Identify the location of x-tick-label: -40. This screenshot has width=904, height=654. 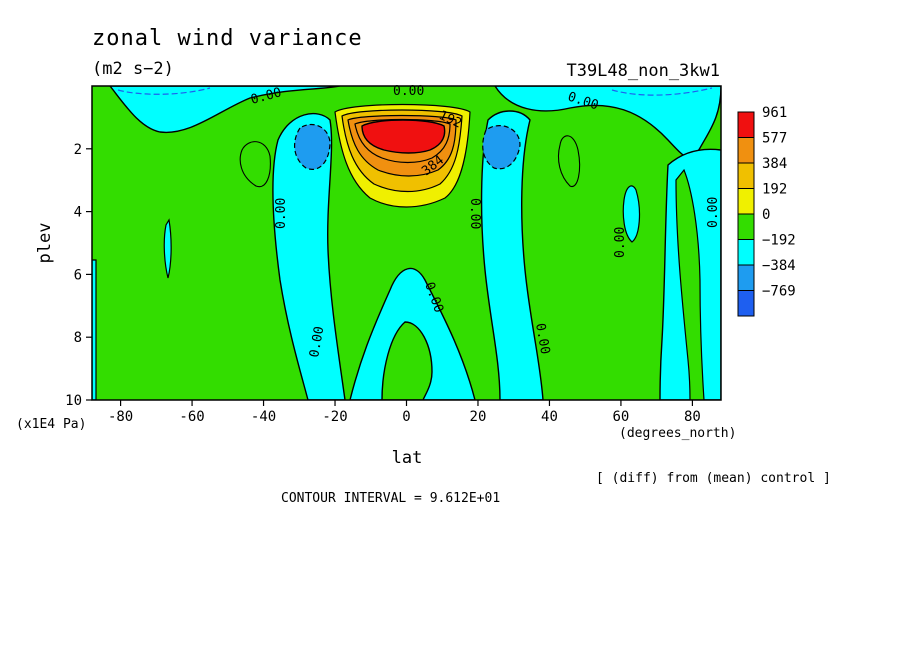
(263, 417).